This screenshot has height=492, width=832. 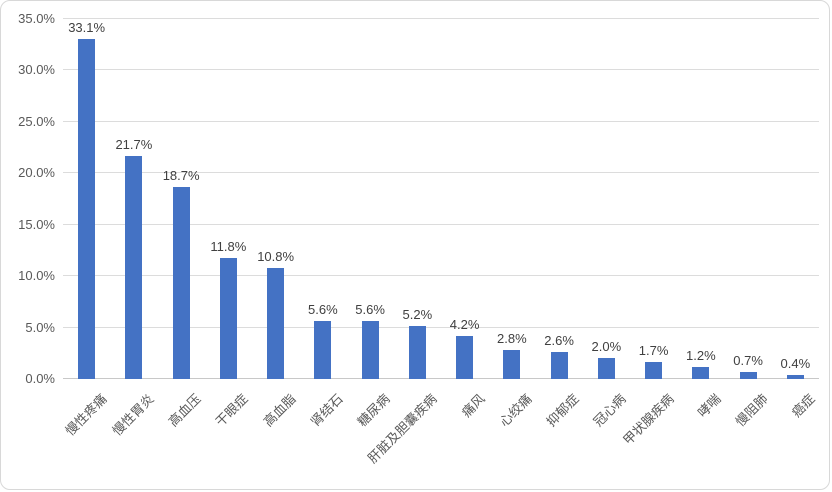 What do you see at coordinates (473, 406) in the screenshot?
I see `x-axis-category-label: 痛风` at bounding box center [473, 406].